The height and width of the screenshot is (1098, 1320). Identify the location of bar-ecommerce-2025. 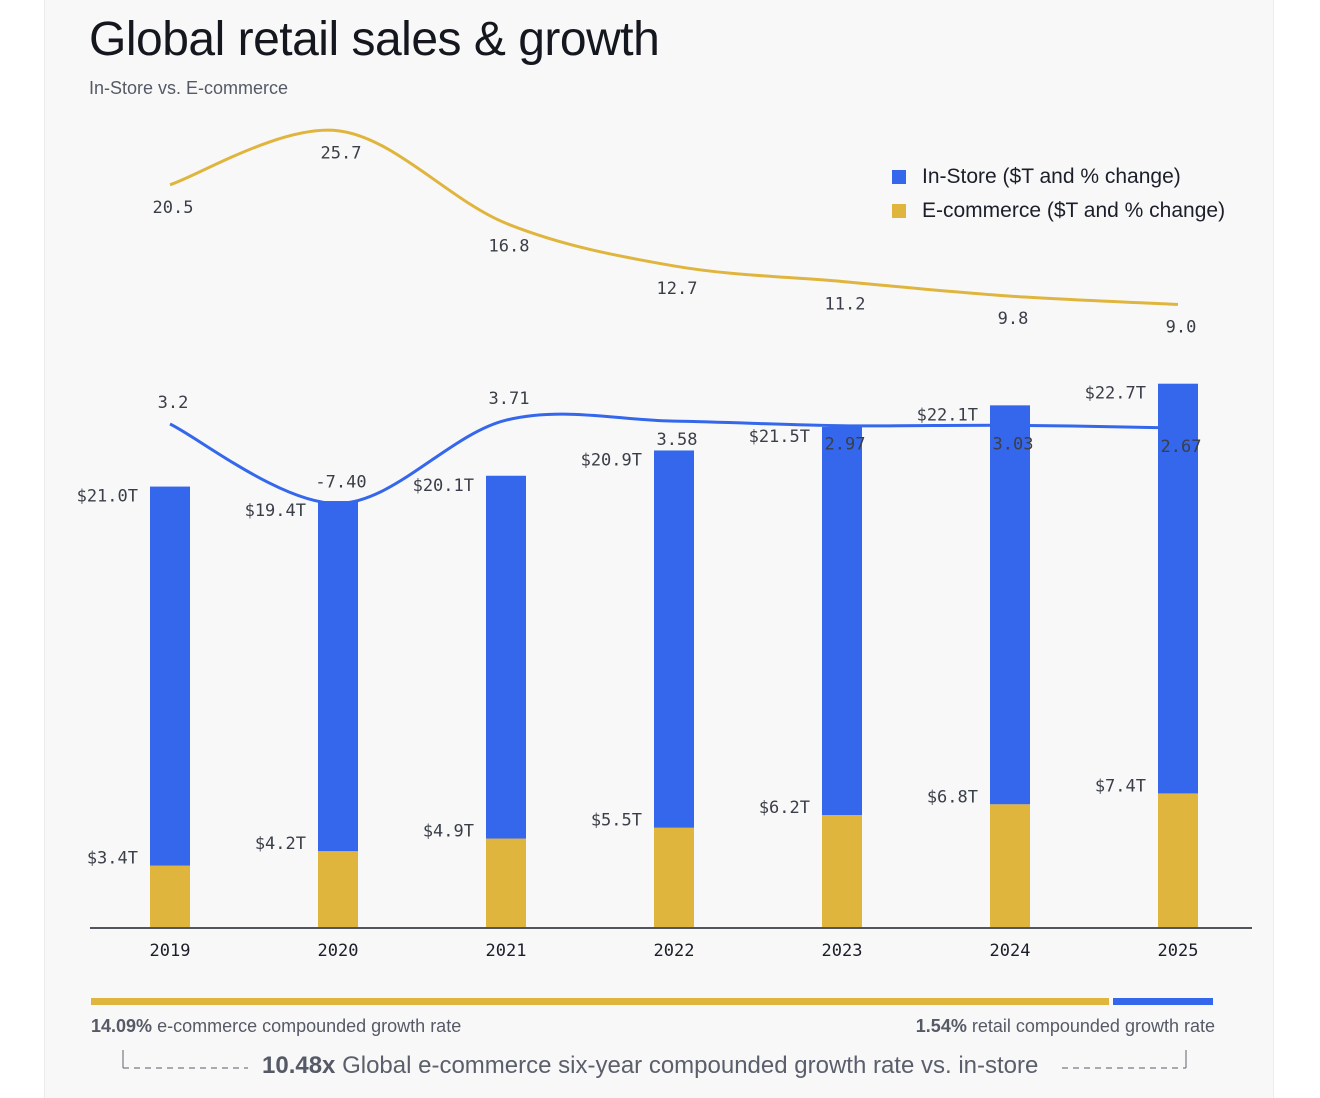
(1178, 860).